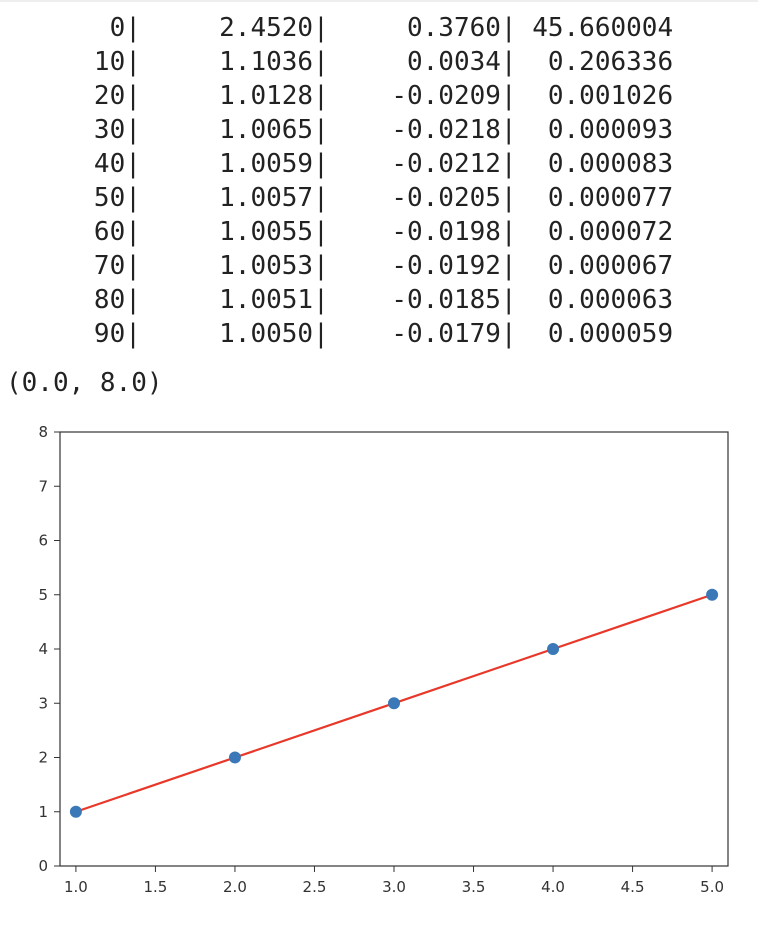 Image resolution: width=758 pixels, height=926 pixels. Describe the element at coordinates (553, 887) in the screenshot. I see `x-tick-label: 4.0` at that location.